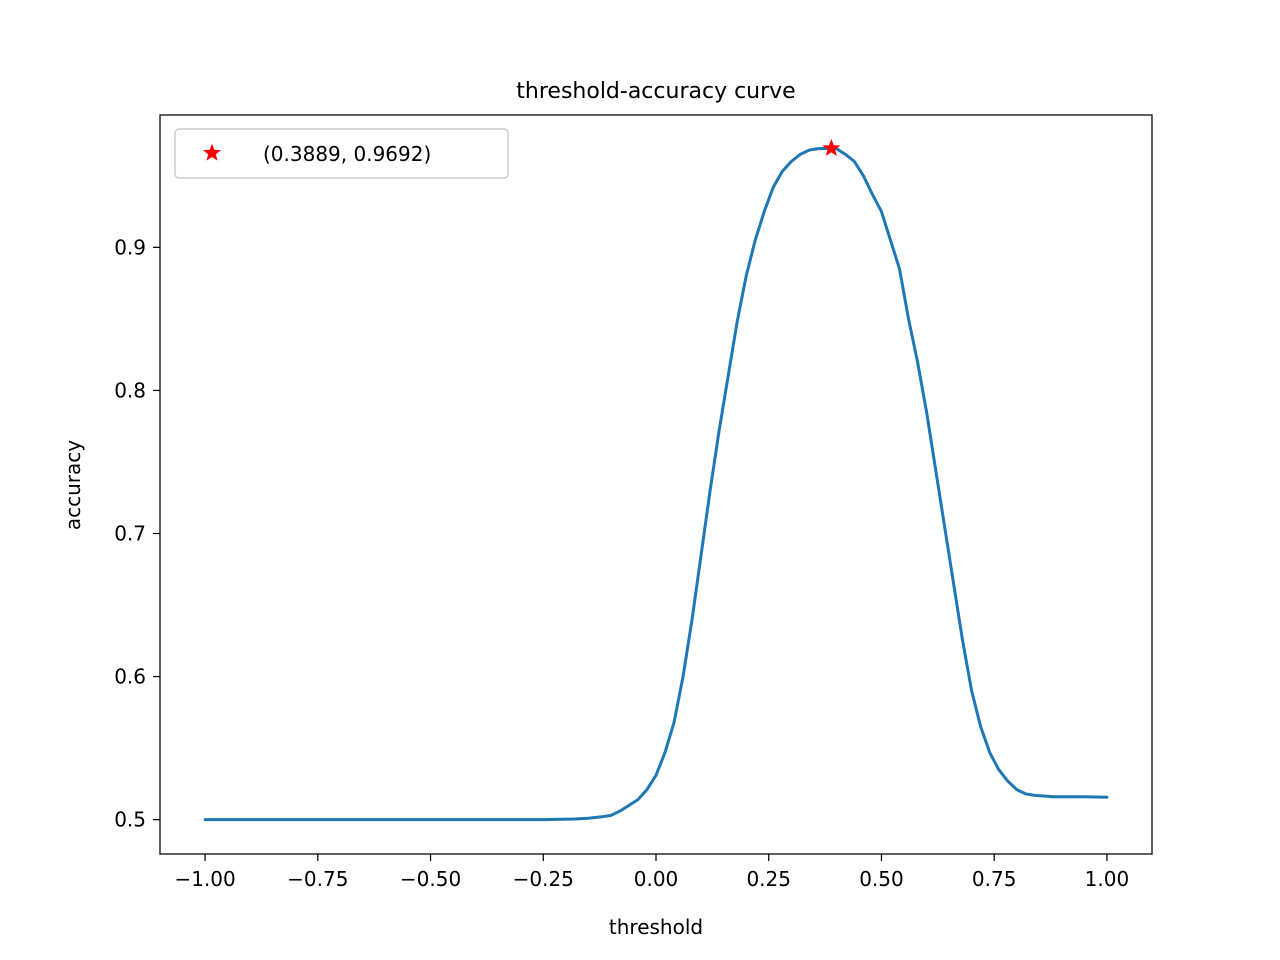  Describe the element at coordinates (130, 390) in the screenshot. I see `y-tick-label: 0.8` at that location.